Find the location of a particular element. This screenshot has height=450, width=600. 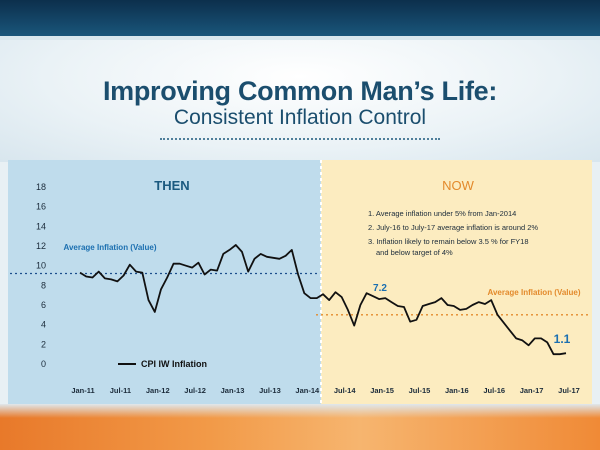

note-3-continued: and below target of 4% is located at coordinates (414, 252).